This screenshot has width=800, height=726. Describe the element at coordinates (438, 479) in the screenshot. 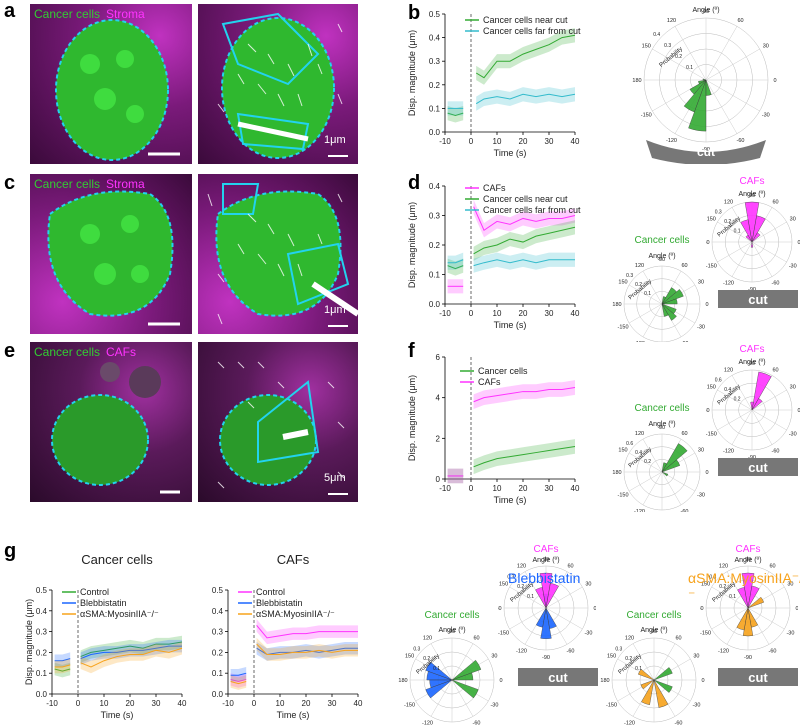

I see `y-tick-label: 0` at that location.